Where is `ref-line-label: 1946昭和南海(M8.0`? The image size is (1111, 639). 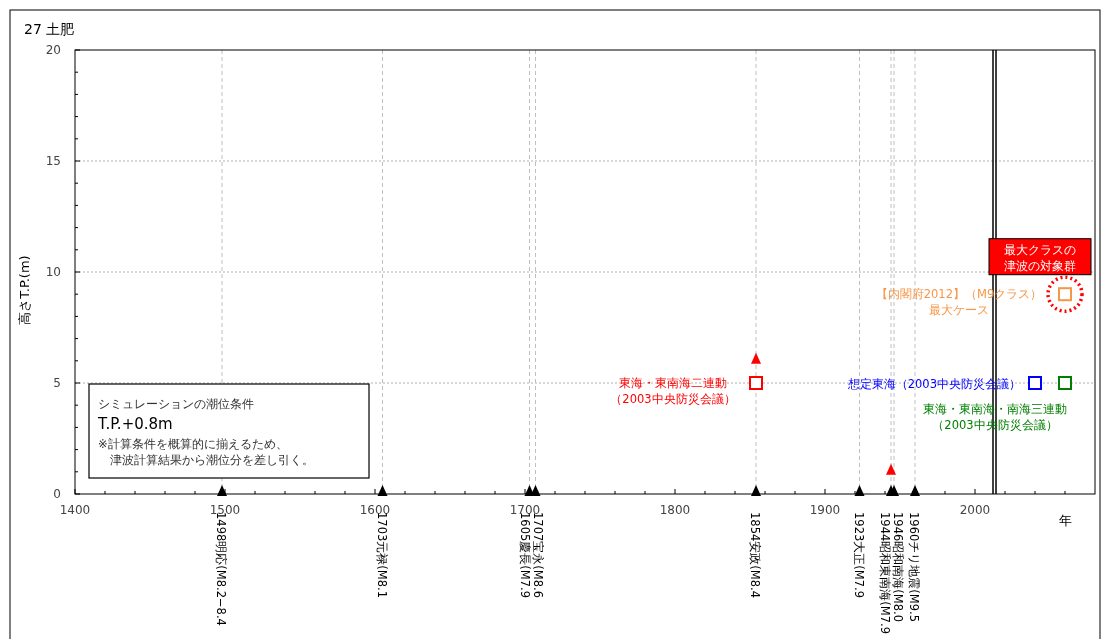 ref-line-label: 1946昭和南海(M8.0 is located at coordinates (898, 567).